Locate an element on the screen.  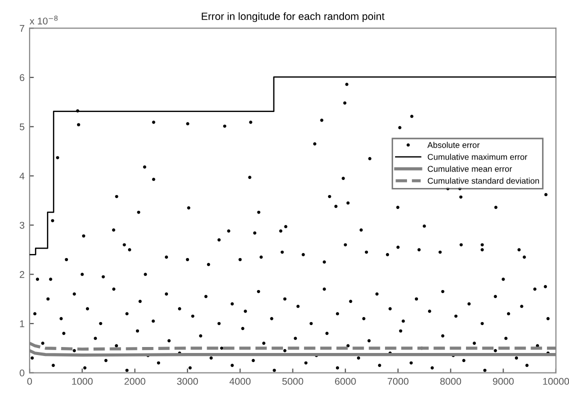
y-tick-label: 3 is located at coordinates (22, 225).